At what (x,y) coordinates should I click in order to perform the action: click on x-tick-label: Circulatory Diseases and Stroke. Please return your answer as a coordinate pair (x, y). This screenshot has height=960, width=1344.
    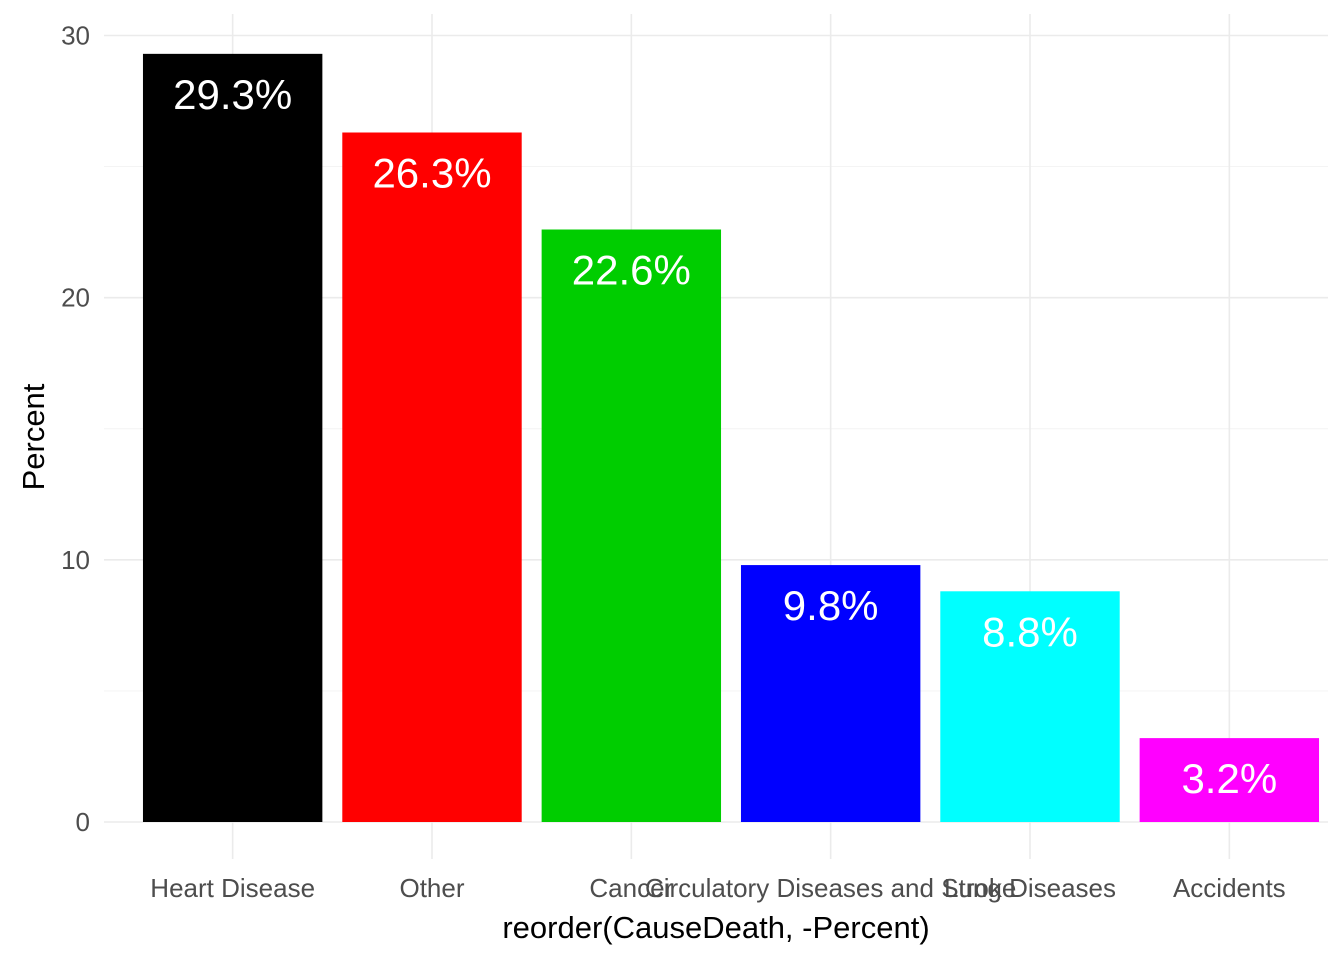
    Looking at the image, I should click on (830, 888).